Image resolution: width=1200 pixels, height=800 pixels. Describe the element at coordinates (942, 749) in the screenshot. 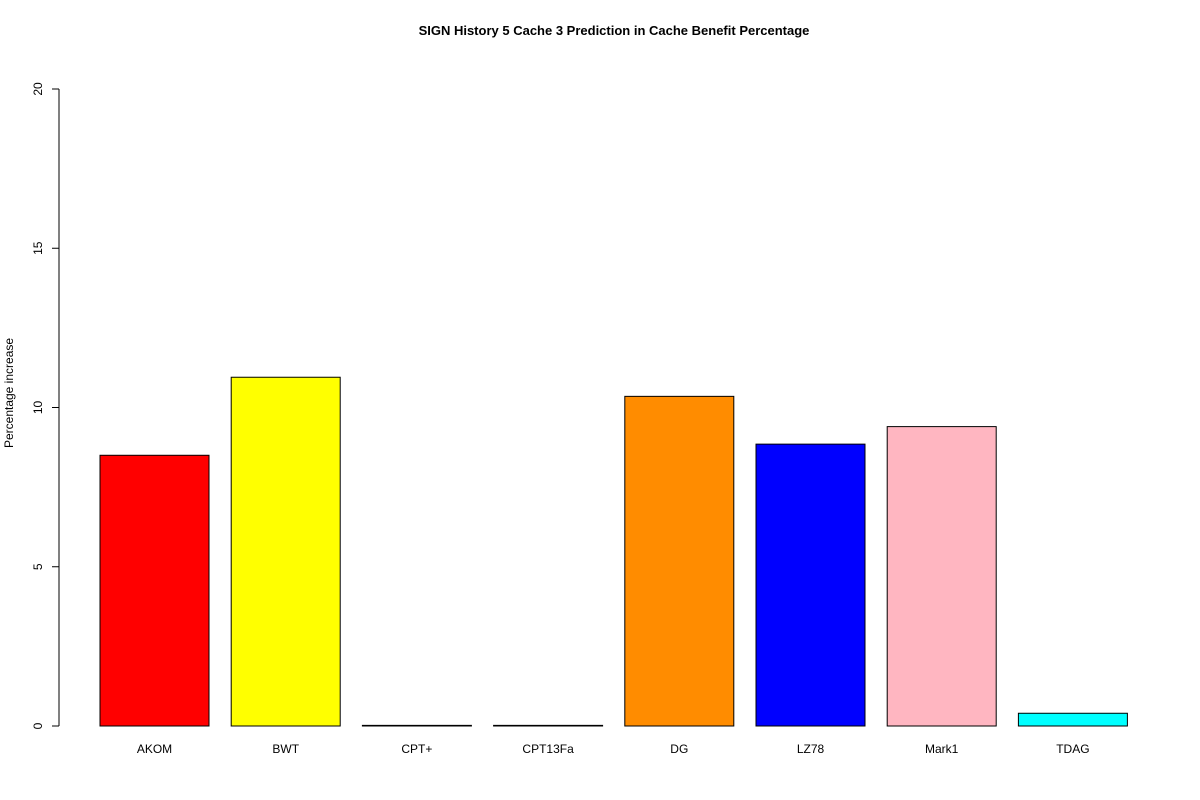

I see `x-tick-label: Mark1` at that location.